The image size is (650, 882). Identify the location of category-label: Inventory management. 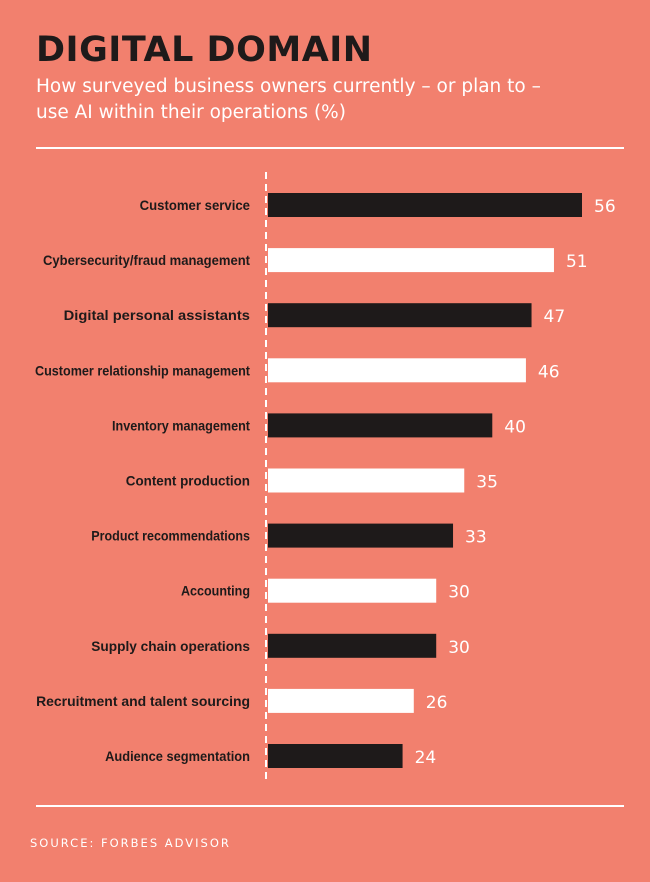
(181, 425).